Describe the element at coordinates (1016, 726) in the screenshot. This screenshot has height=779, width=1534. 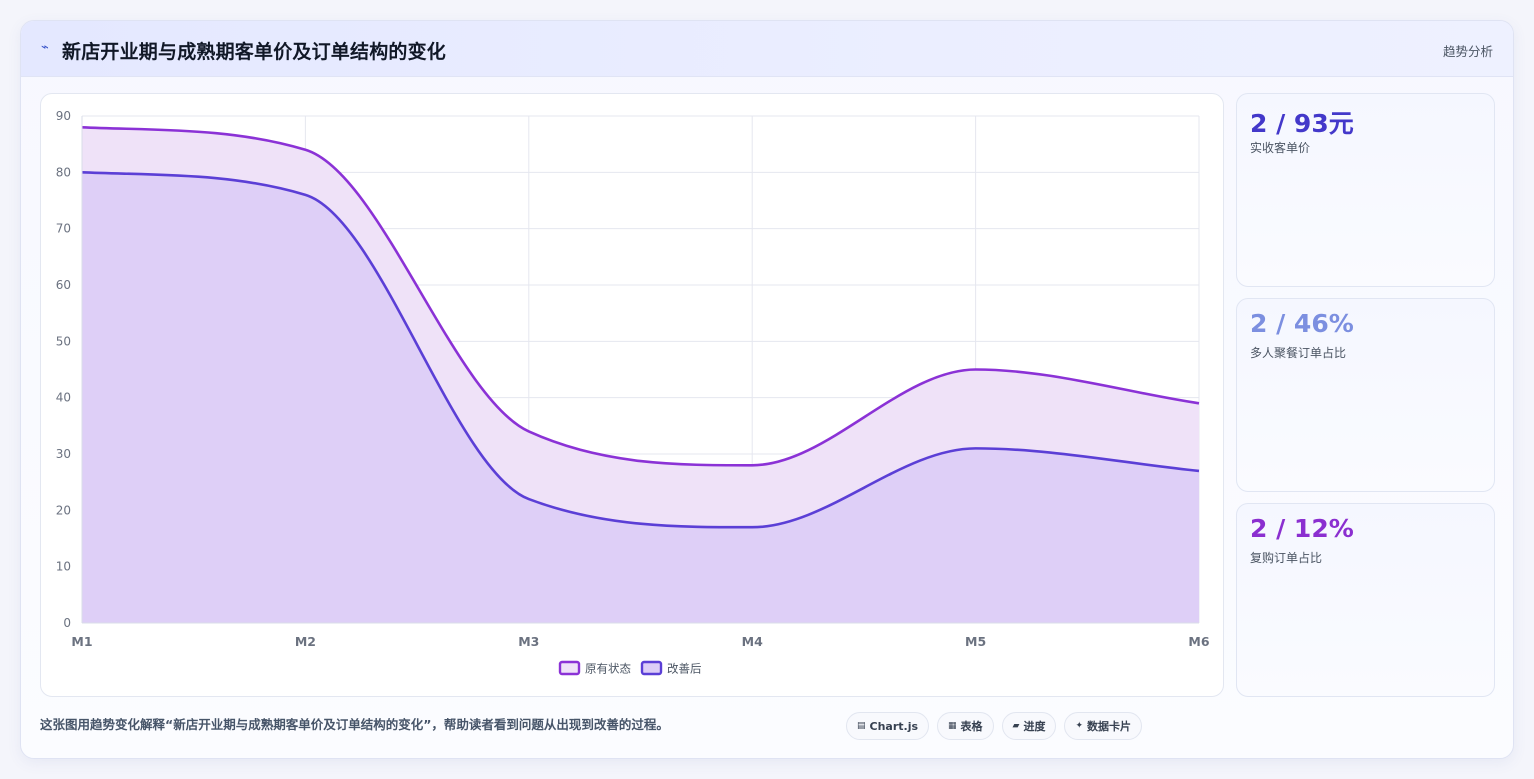
I see `progress-icon: ▰` at that location.